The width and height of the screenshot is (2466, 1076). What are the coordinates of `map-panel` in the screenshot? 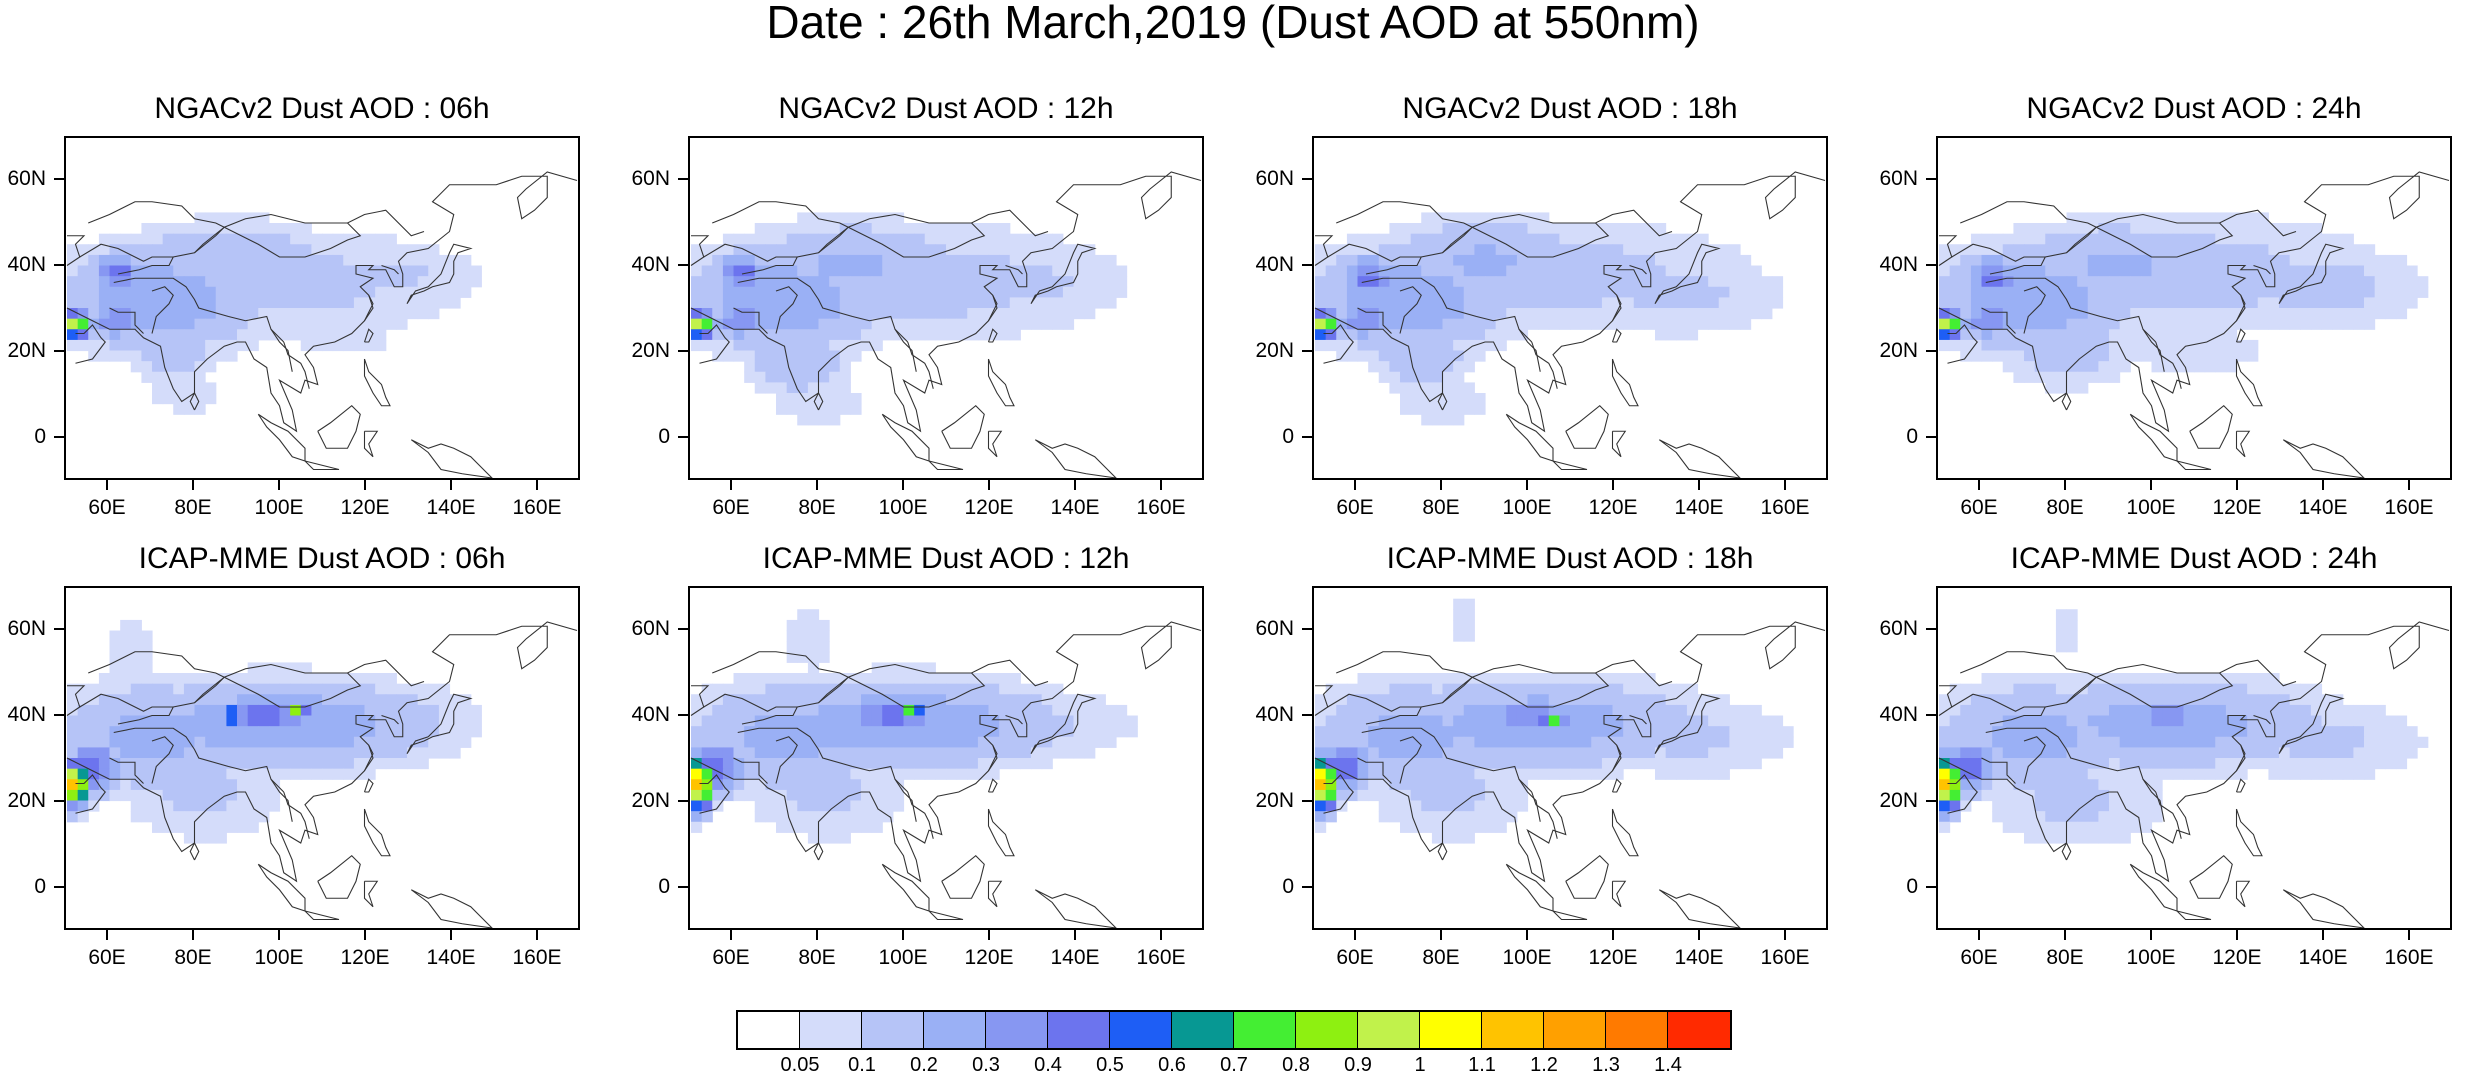 It's located at (946, 758).